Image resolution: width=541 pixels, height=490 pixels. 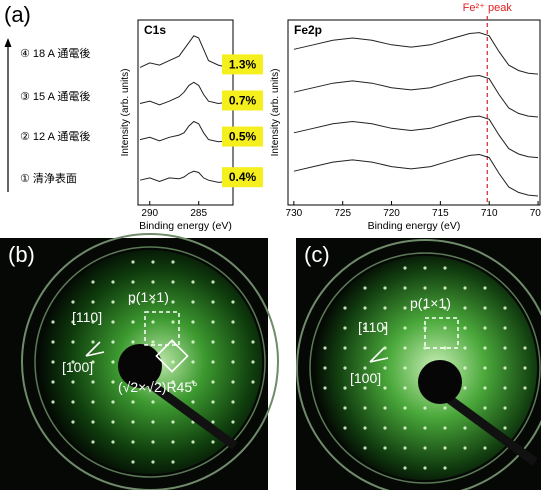 What do you see at coordinates (158, 387) in the screenshot?
I see `superstructure-label: (√2×√2)R45°` at bounding box center [158, 387].